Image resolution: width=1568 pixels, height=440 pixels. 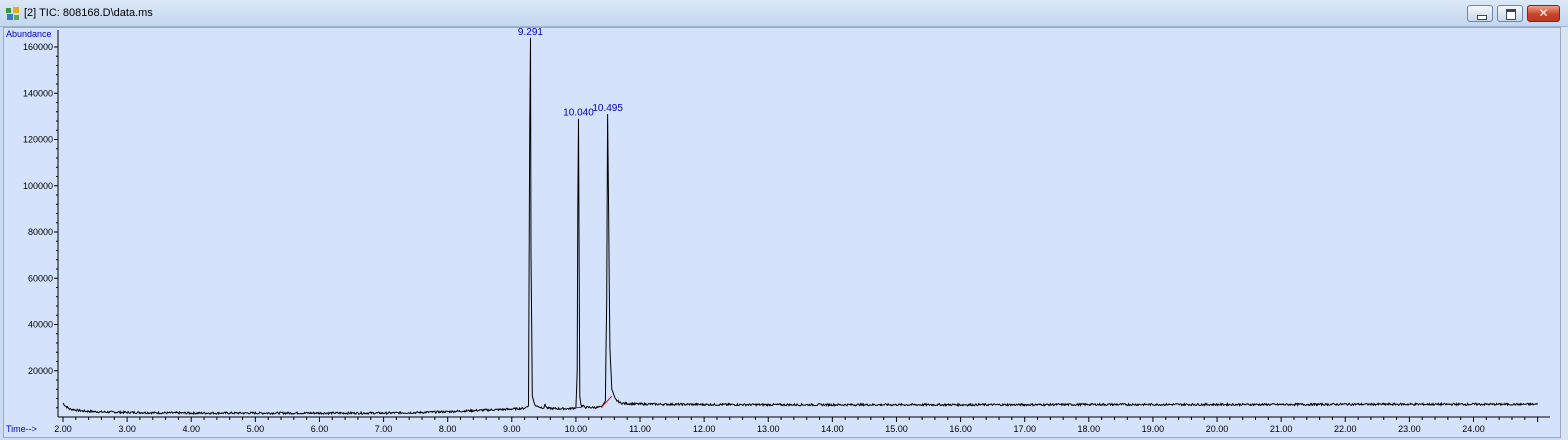 What do you see at coordinates (512, 429) in the screenshot?
I see `x-tick-label: 9.00` at bounding box center [512, 429].